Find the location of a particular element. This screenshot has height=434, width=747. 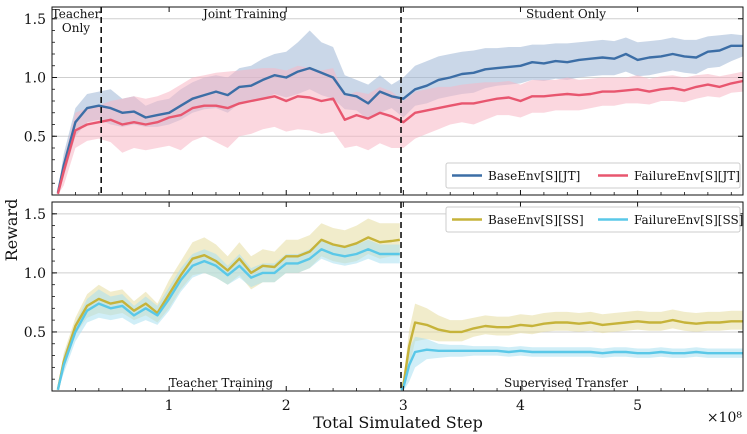

top-phase-label-joint-training: Joint Training is located at coordinates (244, 14).